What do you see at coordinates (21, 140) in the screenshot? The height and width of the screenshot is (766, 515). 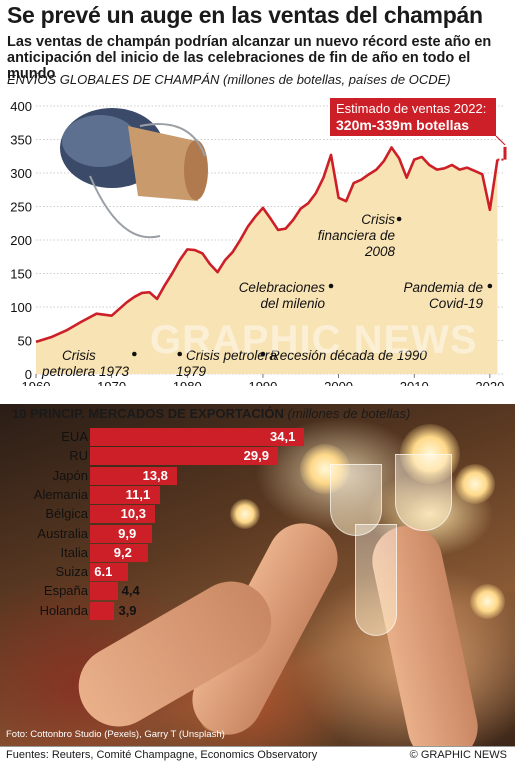 I see `y-tick-label: 350` at bounding box center [21, 140].